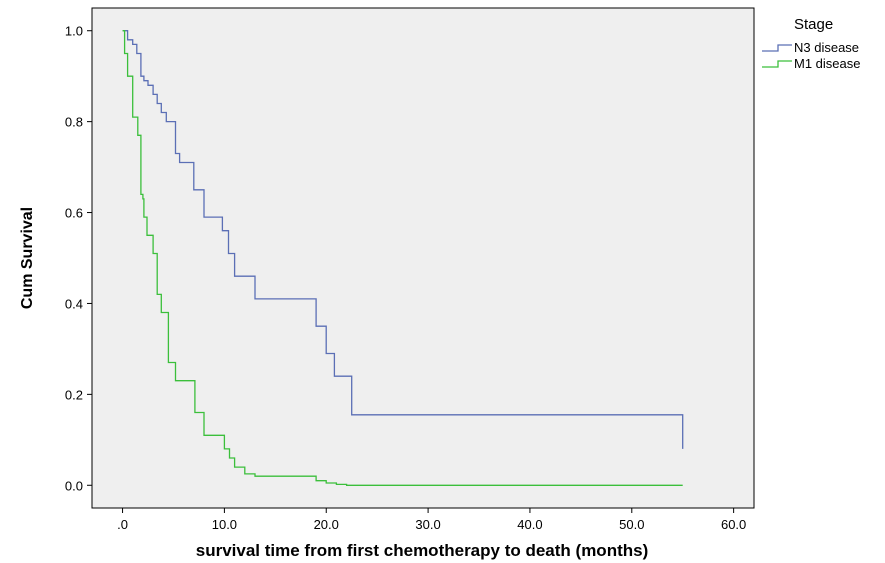 This screenshot has width=885, height=563. What do you see at coordinates (74, 31) in the screenshot?
I see `y-tick-label: 1.0` at bounding box center [74, 31].